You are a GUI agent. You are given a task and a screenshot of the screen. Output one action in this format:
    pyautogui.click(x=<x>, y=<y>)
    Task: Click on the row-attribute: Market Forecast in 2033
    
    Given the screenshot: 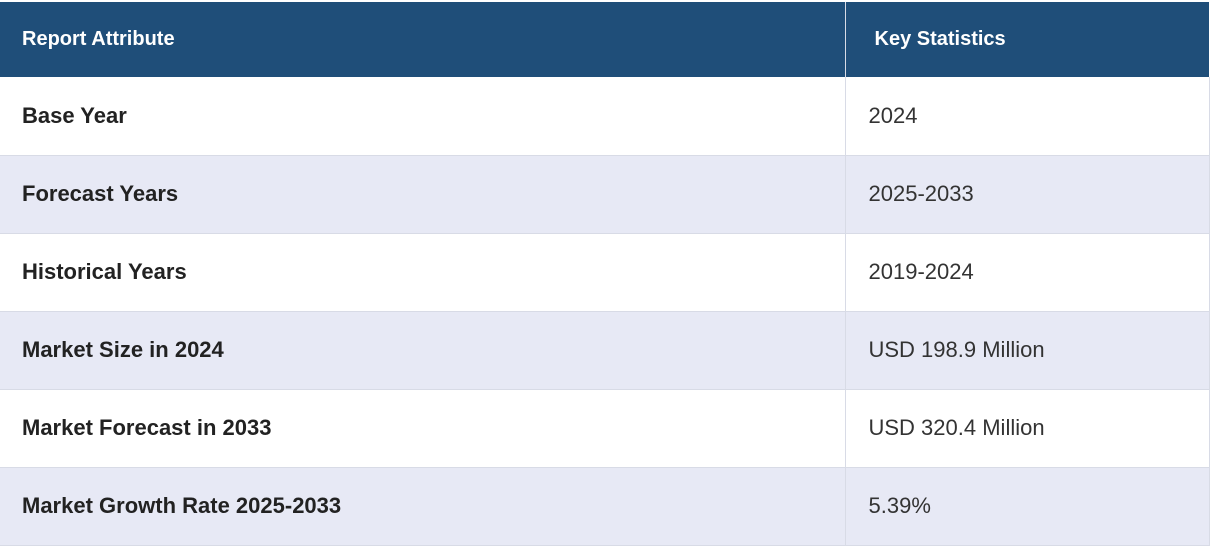 What is the action you would take?
    pyautogui.click(x=423, y=428)
    